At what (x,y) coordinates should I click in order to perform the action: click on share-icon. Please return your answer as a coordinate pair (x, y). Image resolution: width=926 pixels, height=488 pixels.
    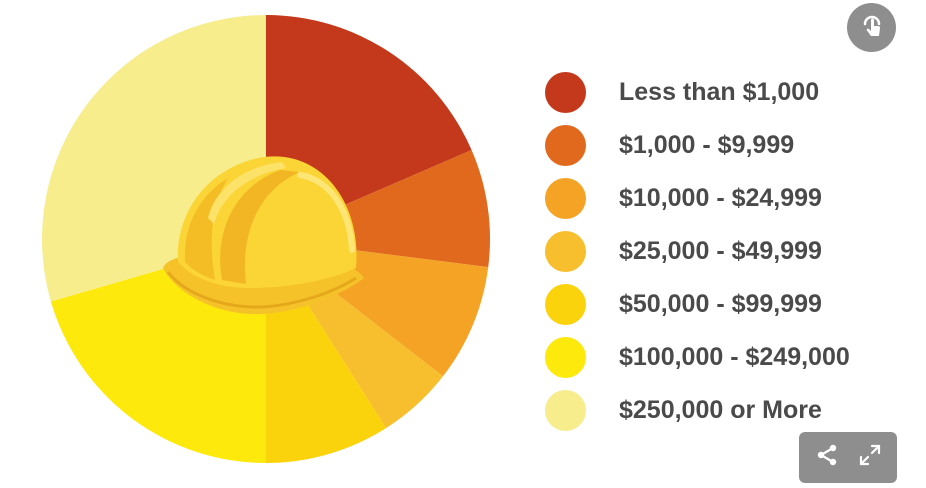
    Looking at the image, I should click on (827, 457).